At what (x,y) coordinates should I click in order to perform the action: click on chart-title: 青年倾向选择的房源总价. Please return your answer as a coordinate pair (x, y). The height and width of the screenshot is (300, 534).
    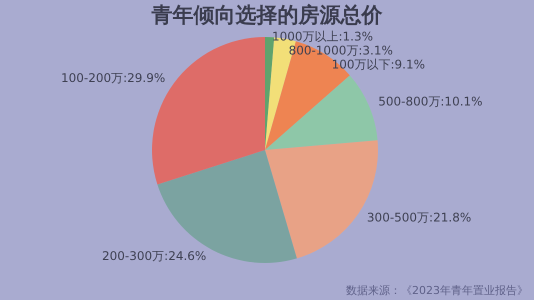
    Looking at the image, I should click on (267, 15).